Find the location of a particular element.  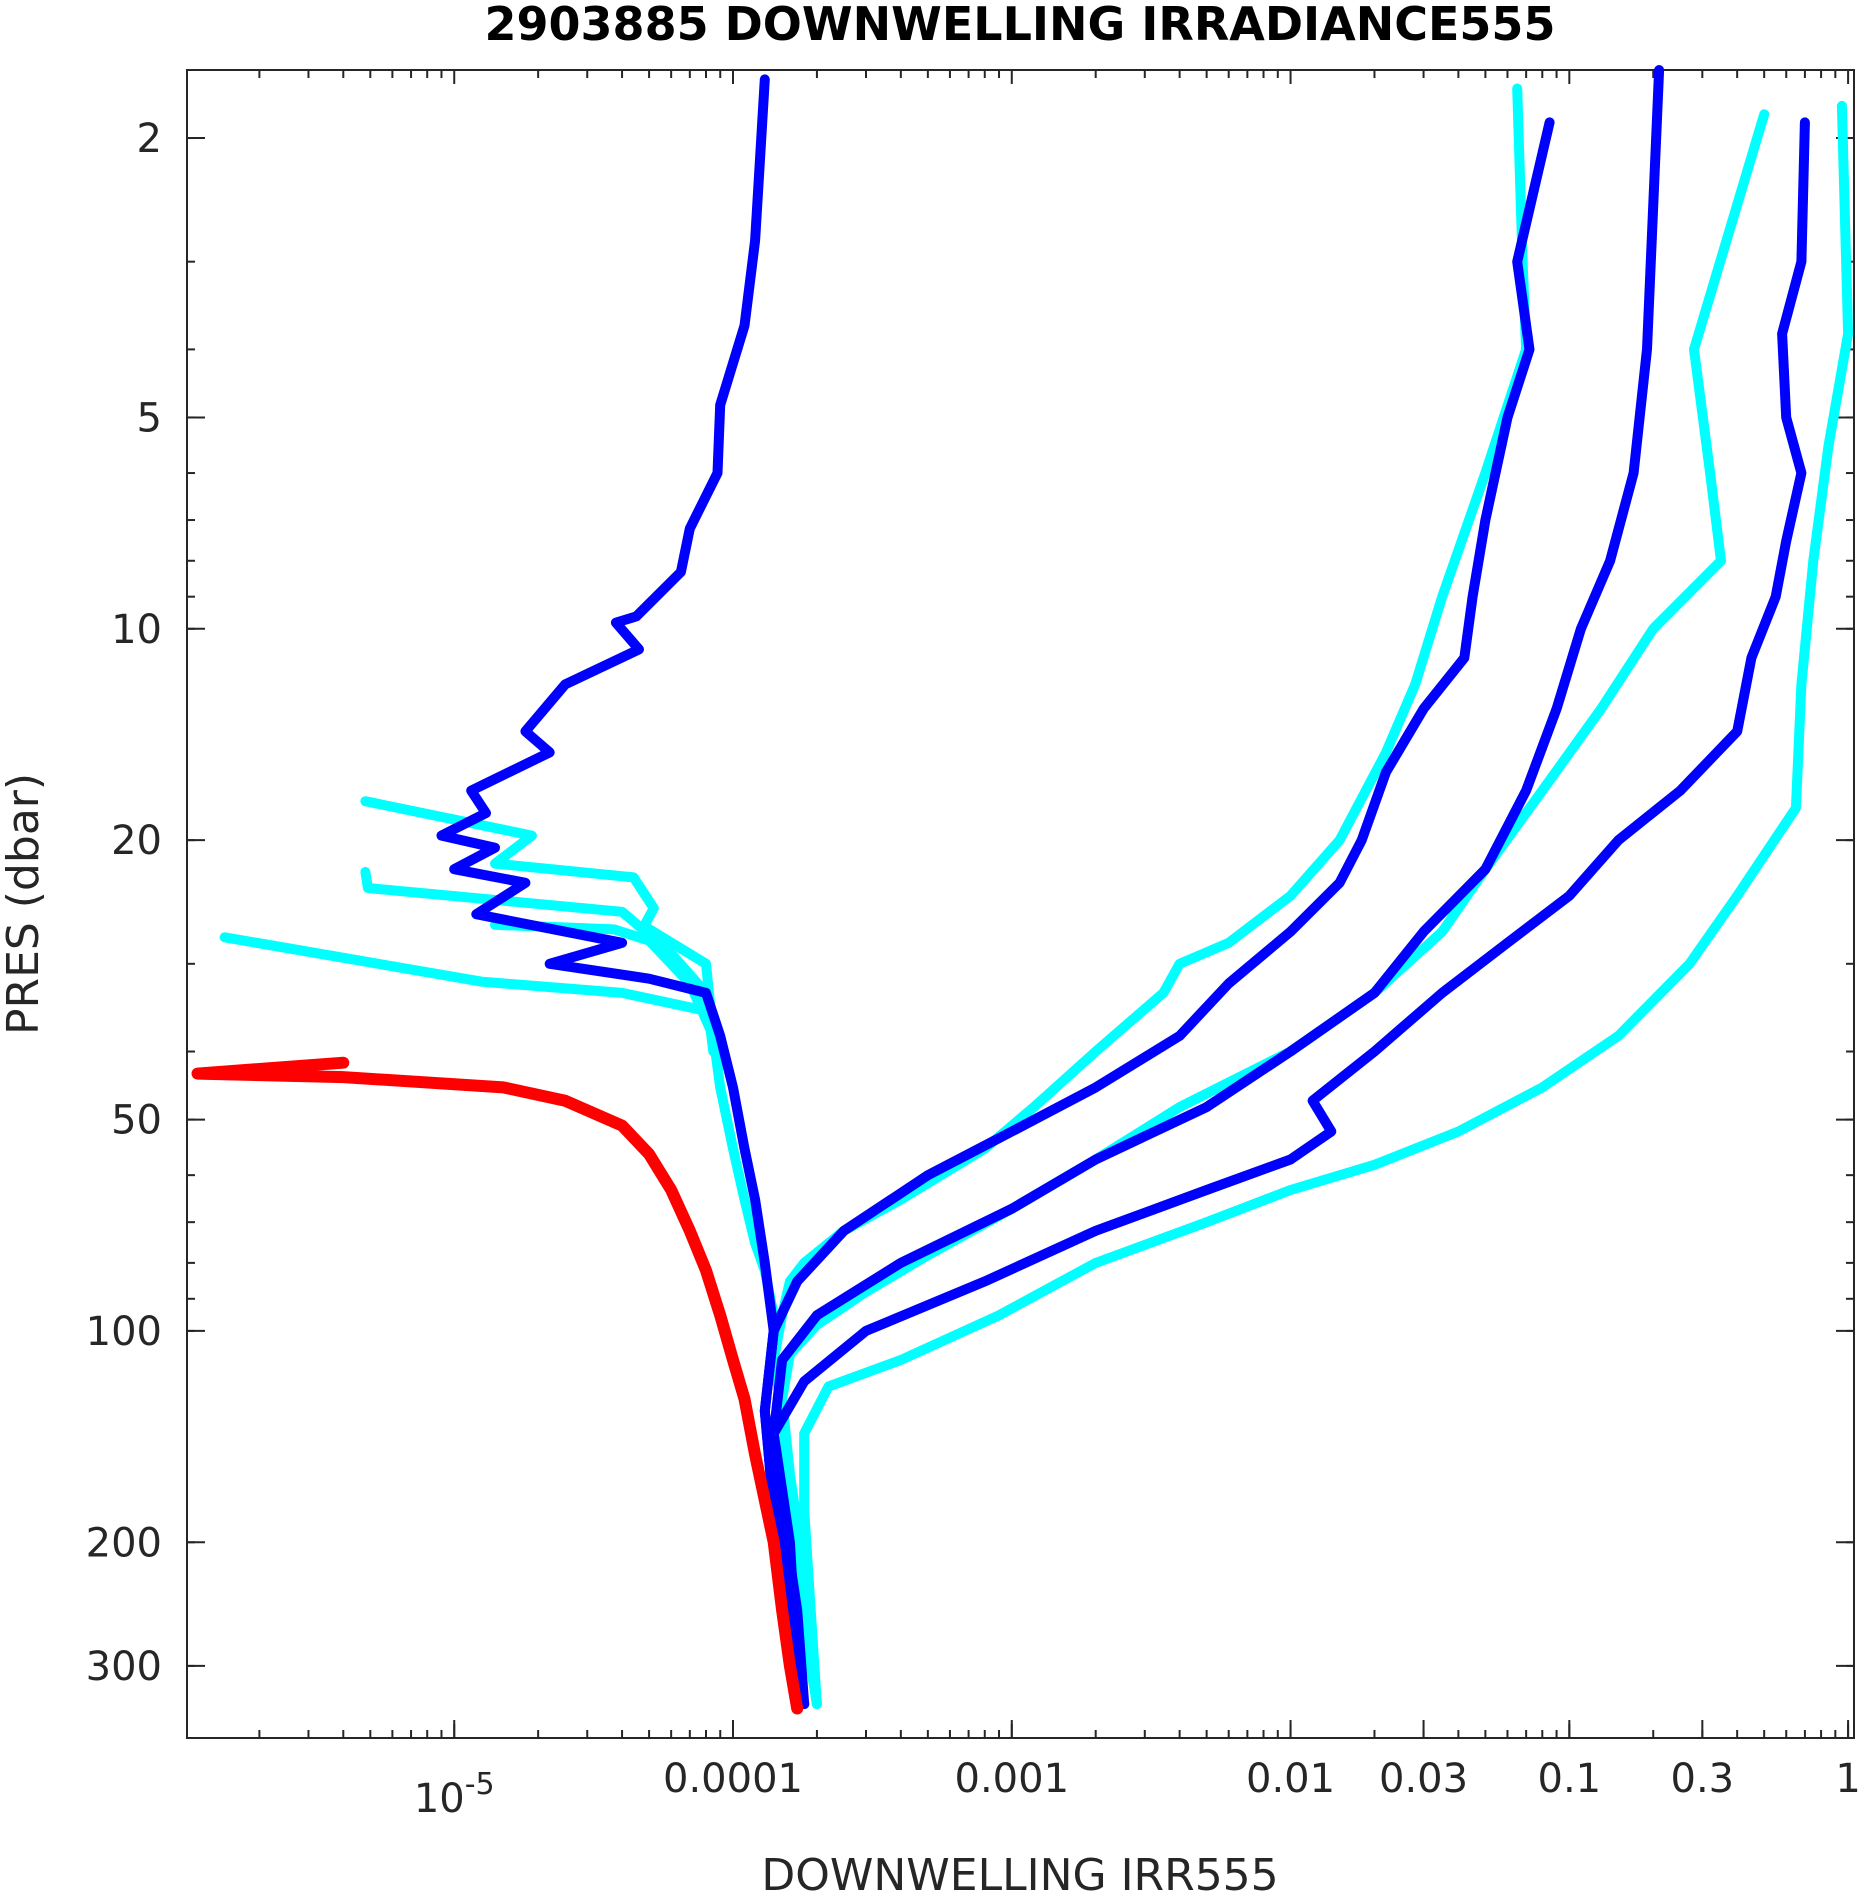

x-tick-label: 0.001 is located at coordinates (1012, 1779).